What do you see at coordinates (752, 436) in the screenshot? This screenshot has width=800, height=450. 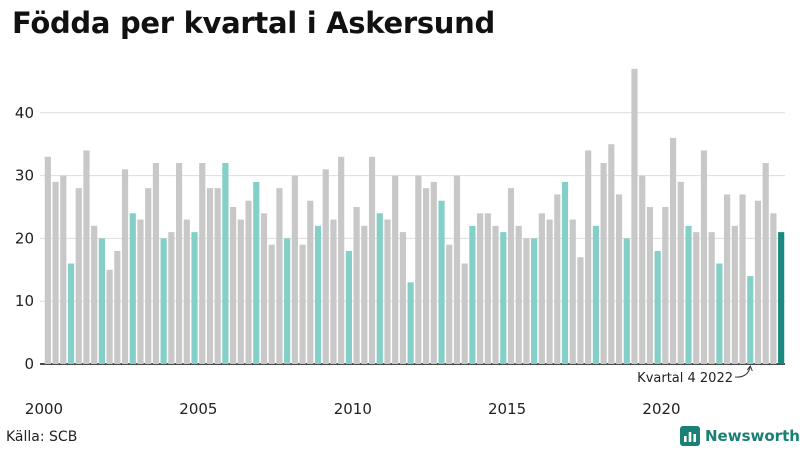 I see `brand-name: Newsworthy` at bounding box center [752, 436].